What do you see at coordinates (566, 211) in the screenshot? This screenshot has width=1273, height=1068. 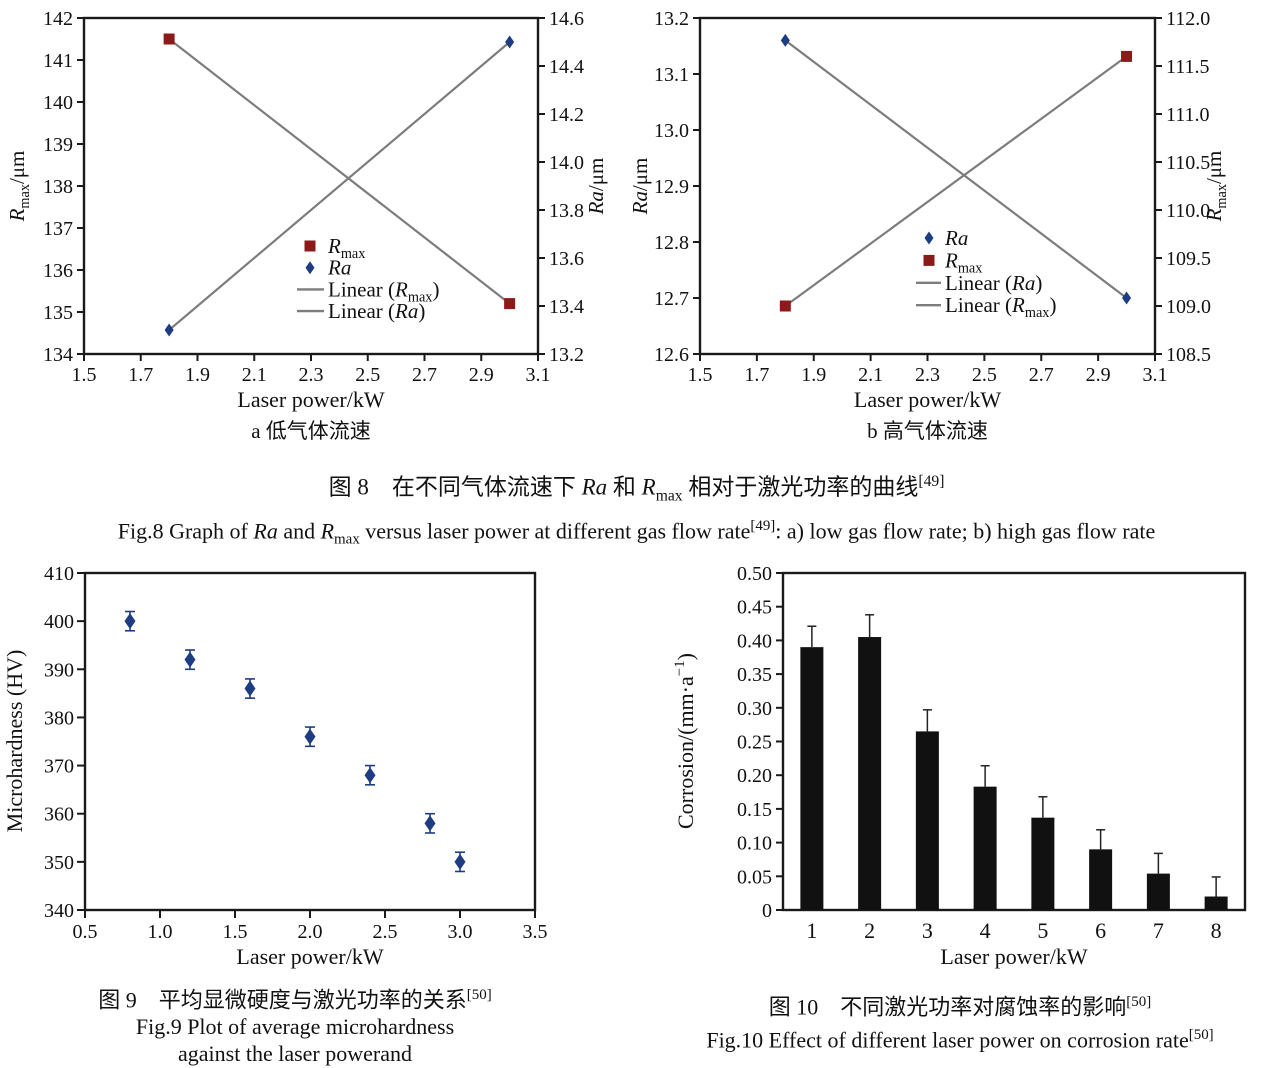 I see `svg-text: 13.8` at bounding box center [566, 211].